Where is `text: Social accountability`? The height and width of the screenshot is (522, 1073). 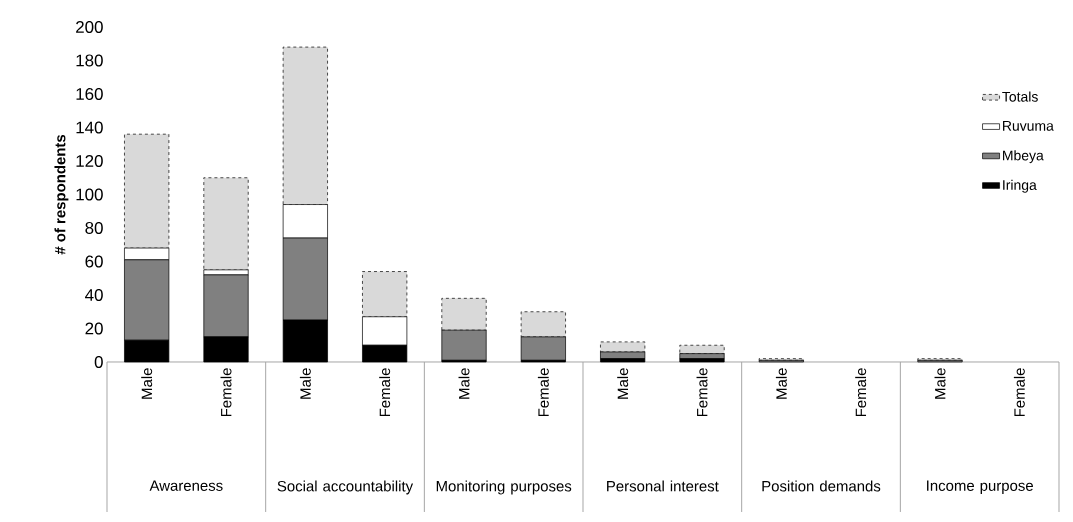 text: Social accountability is located at coordinates (345, 487).